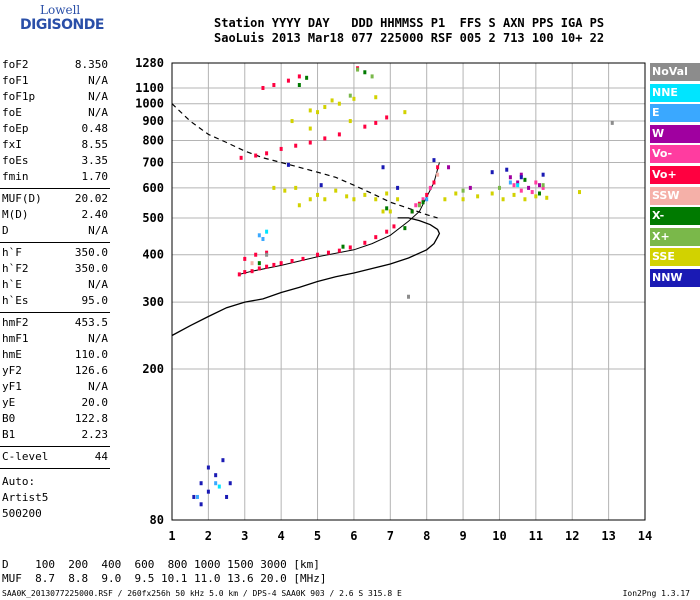 The image size is (700, 600). Describe the element at coordinates (55, 404) in the screenshot. I see `param-row: yE 20.0` at that location.